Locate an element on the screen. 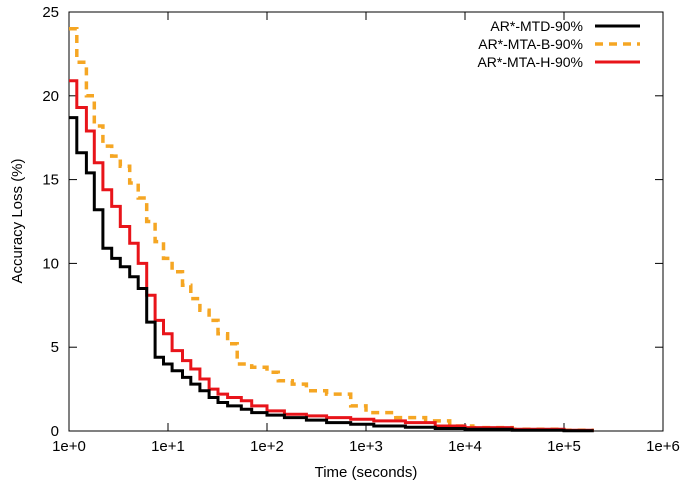  legend-label-2: AR*-MTA-B-90% is located at coordinates (530, 44).